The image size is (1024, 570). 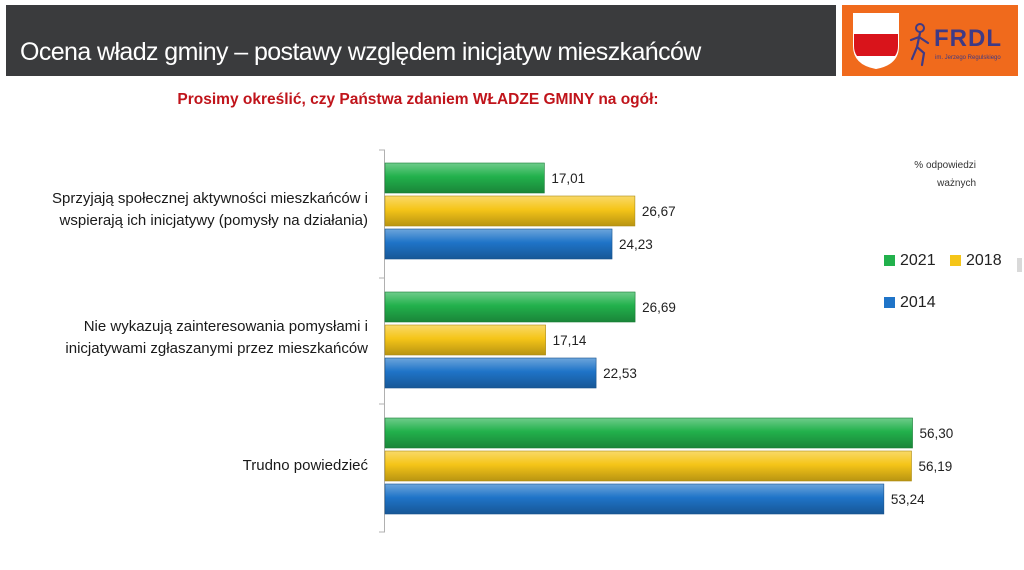 What do you see at coordinates (918, 260) in the screenshot?
I see `legend-label: 2021` at bounding box center [918, 260].